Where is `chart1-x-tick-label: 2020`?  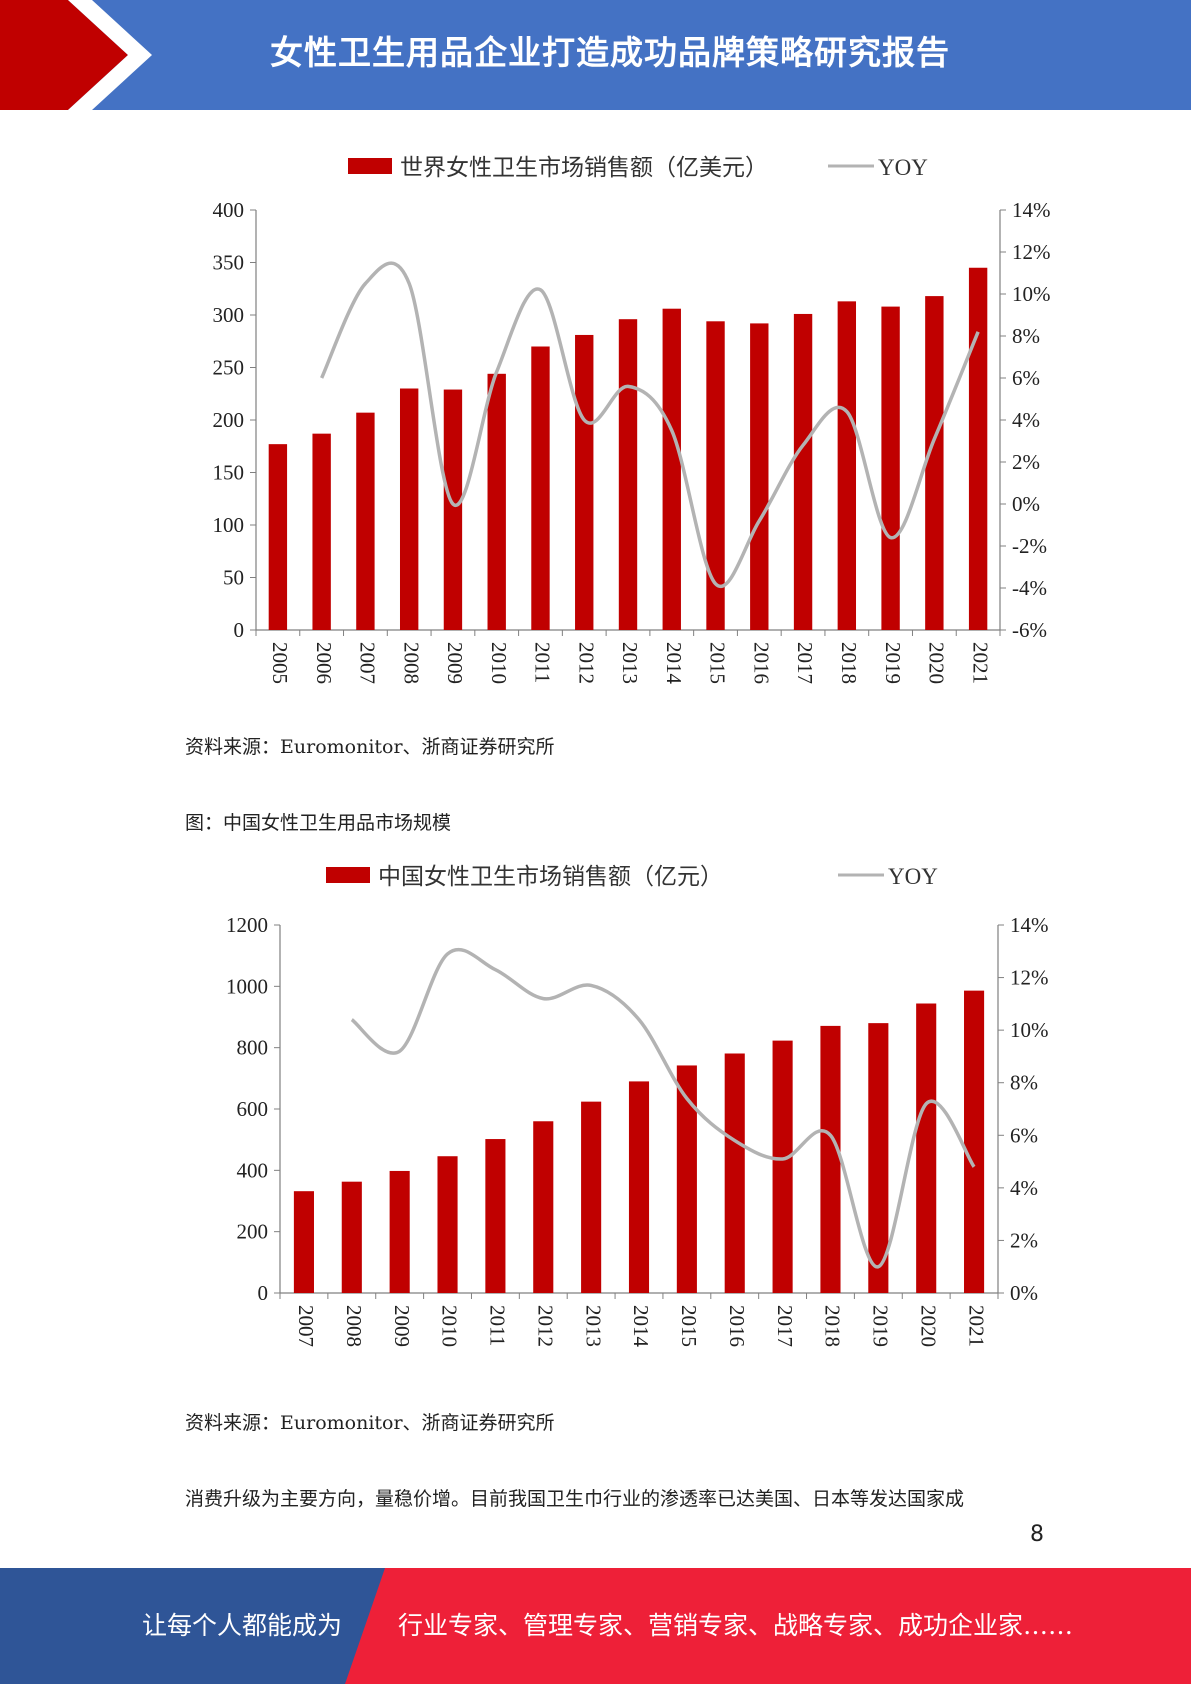 chart1-x-tick-label: 2020 is located at coordinates (937, 663).